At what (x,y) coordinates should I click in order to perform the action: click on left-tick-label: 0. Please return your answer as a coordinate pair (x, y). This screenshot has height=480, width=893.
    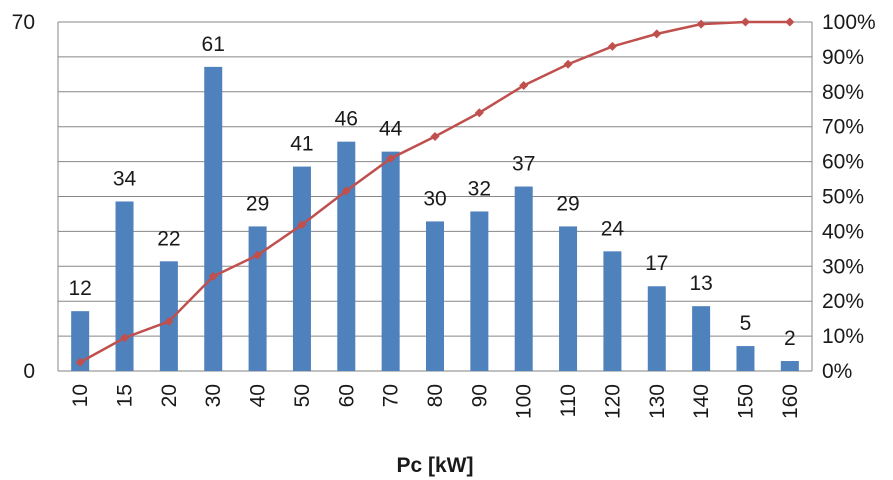
    Looking at the image, I should click on (29, 371).